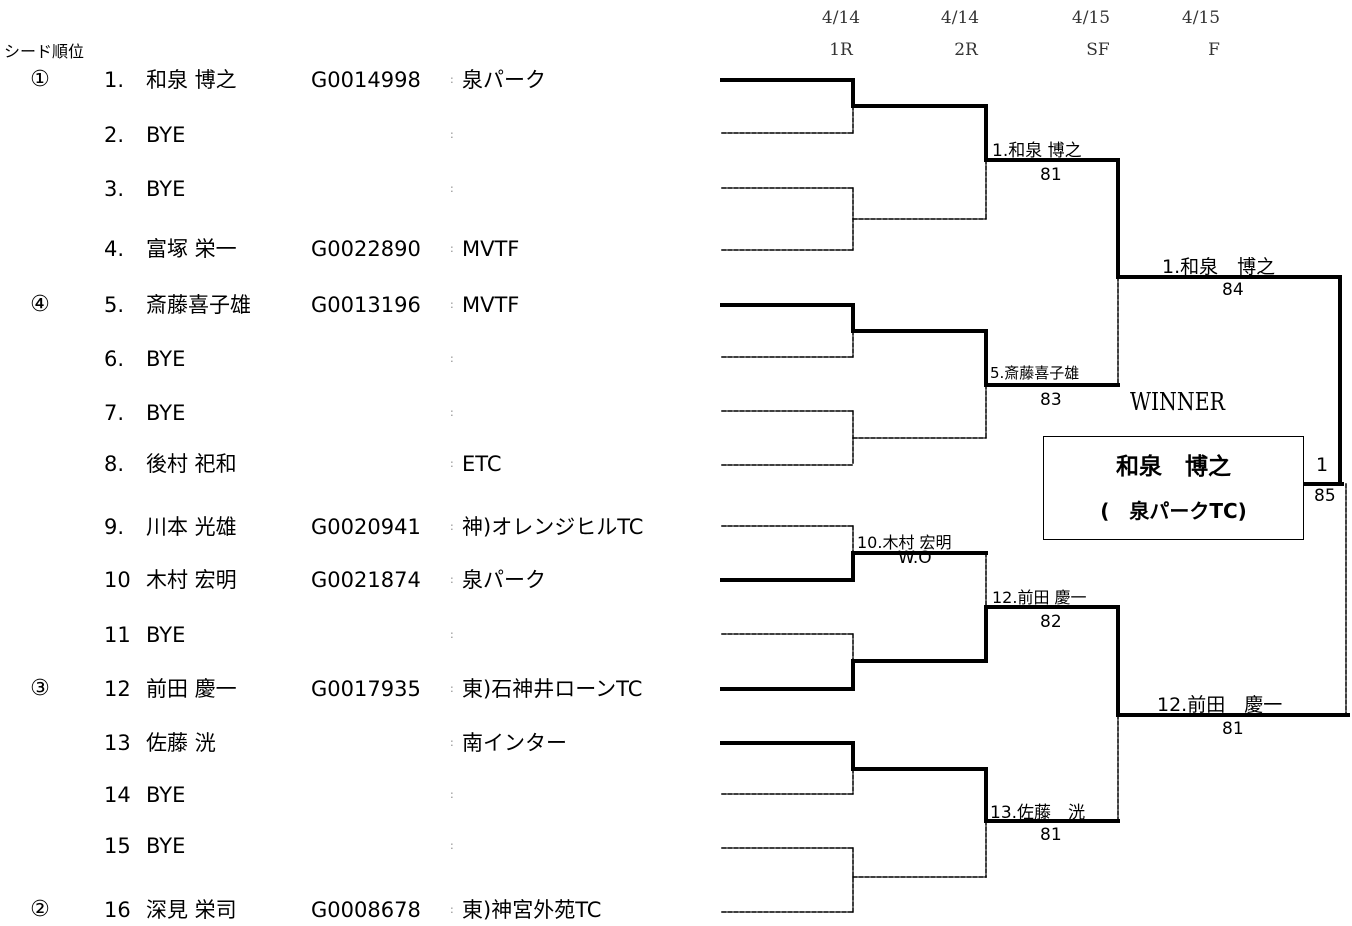 This screenshot has height=926, width=1352. I want to click on player-name: 前田 慶一, so click(191, 689).